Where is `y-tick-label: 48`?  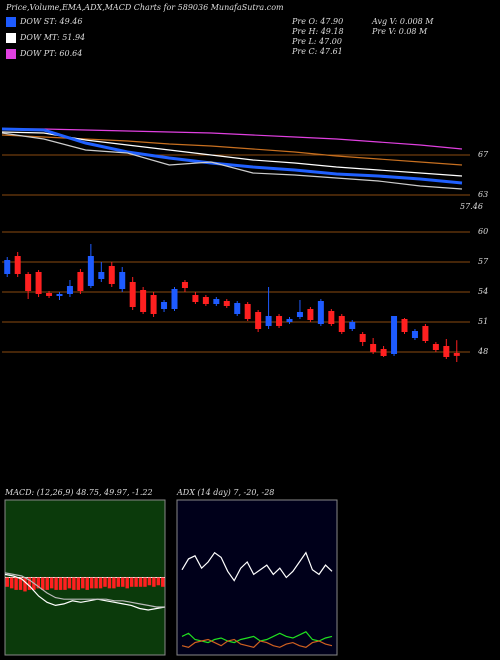 y-tick-label: 48 is located at coordinates (482, 351).